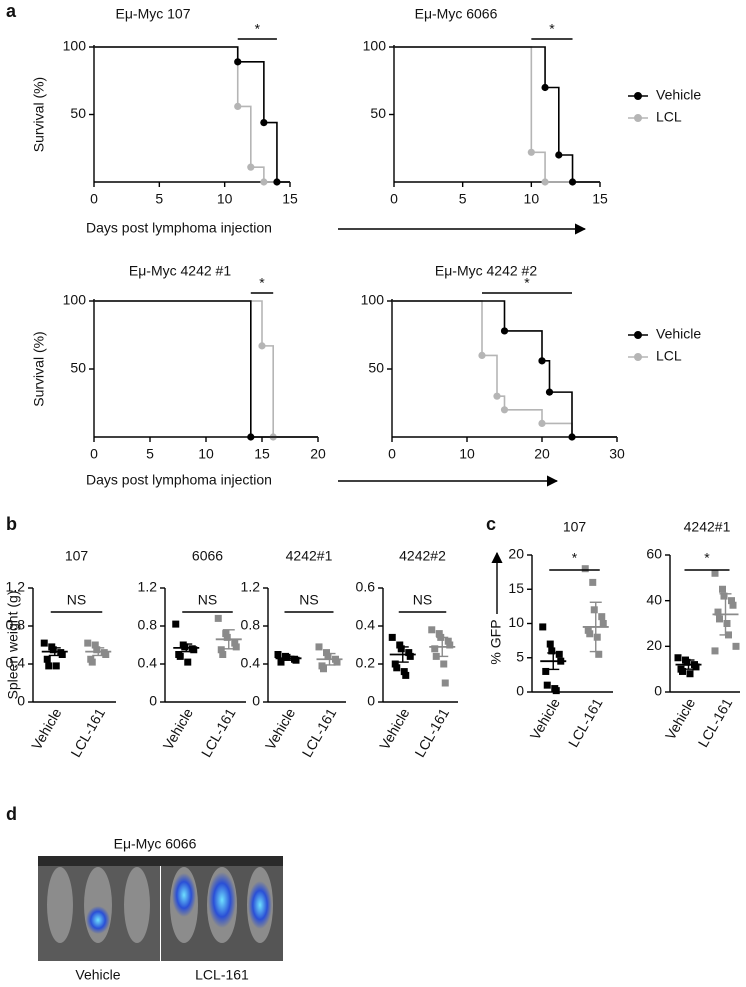  I want to click on y-tick-label: 60, so click(654, 554).